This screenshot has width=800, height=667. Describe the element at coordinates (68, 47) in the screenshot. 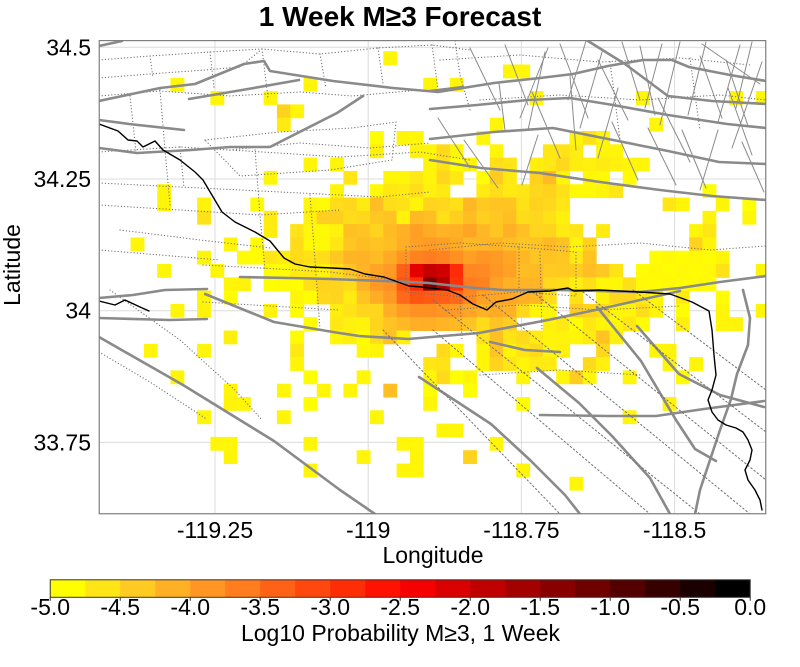

I see `svg-text: 34.5` at that location.